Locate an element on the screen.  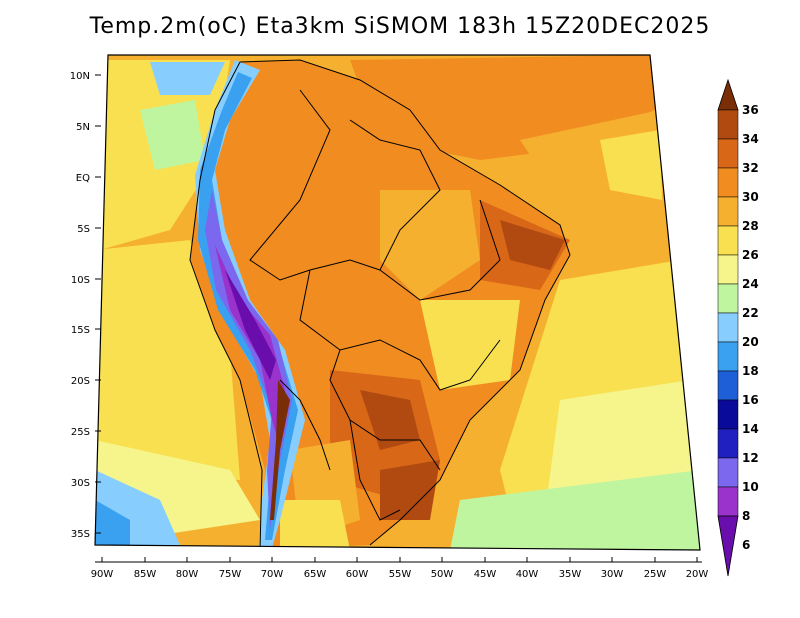
colorbar-label: 16 is located at coordinates (750, 400).